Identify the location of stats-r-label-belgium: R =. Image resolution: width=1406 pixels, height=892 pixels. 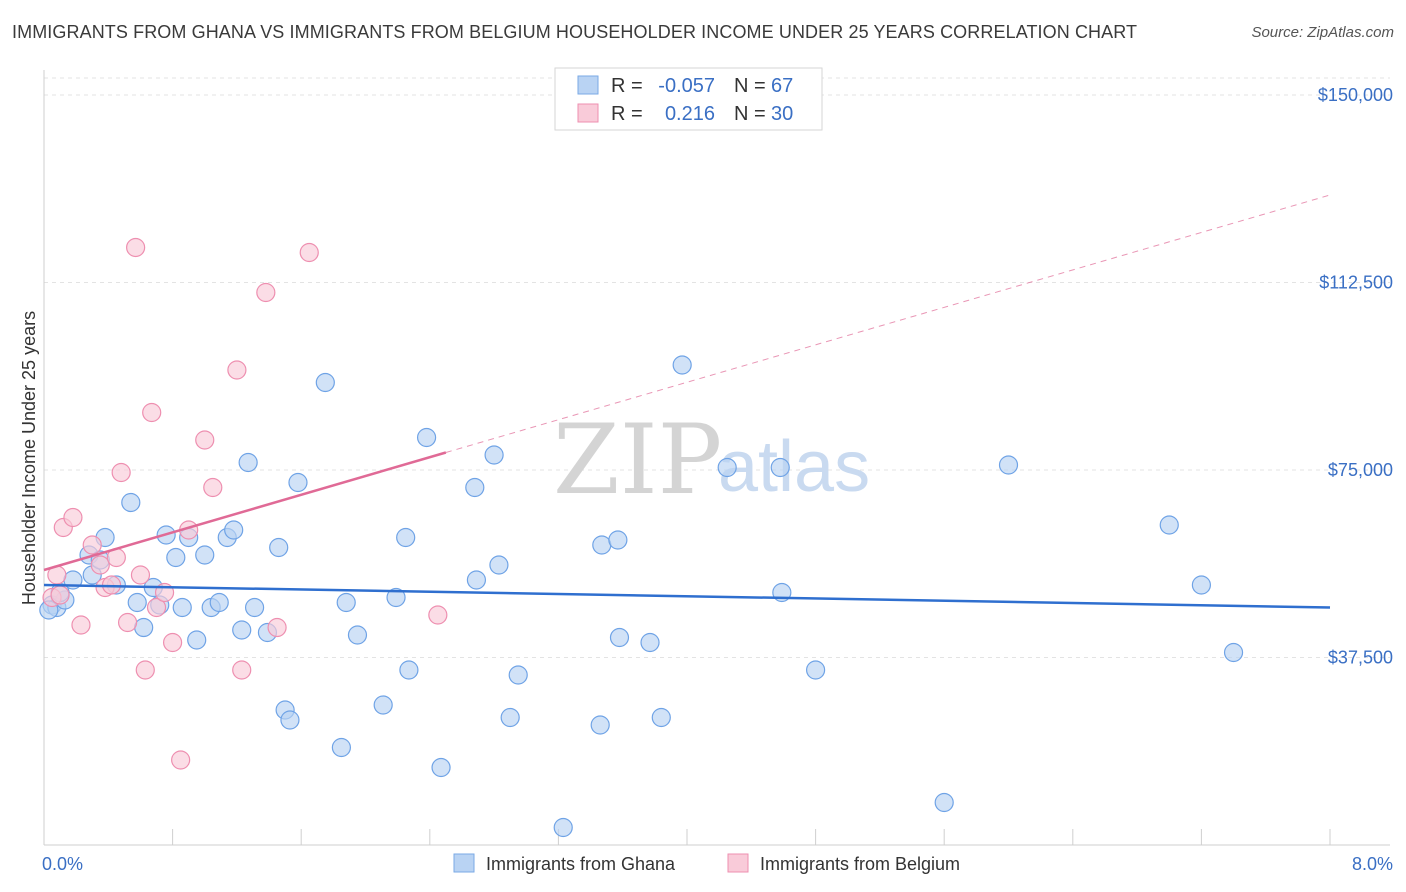
(627, 114).